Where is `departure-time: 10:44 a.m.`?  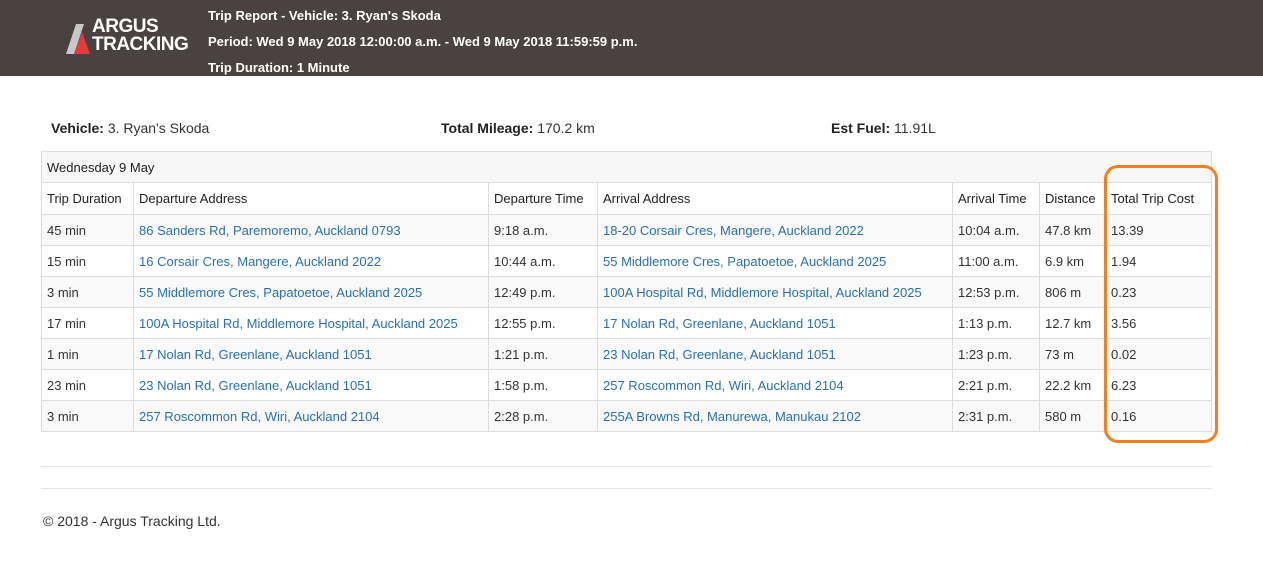
departure-time: 10:44 a.m. is located at coordinates (543, 261).